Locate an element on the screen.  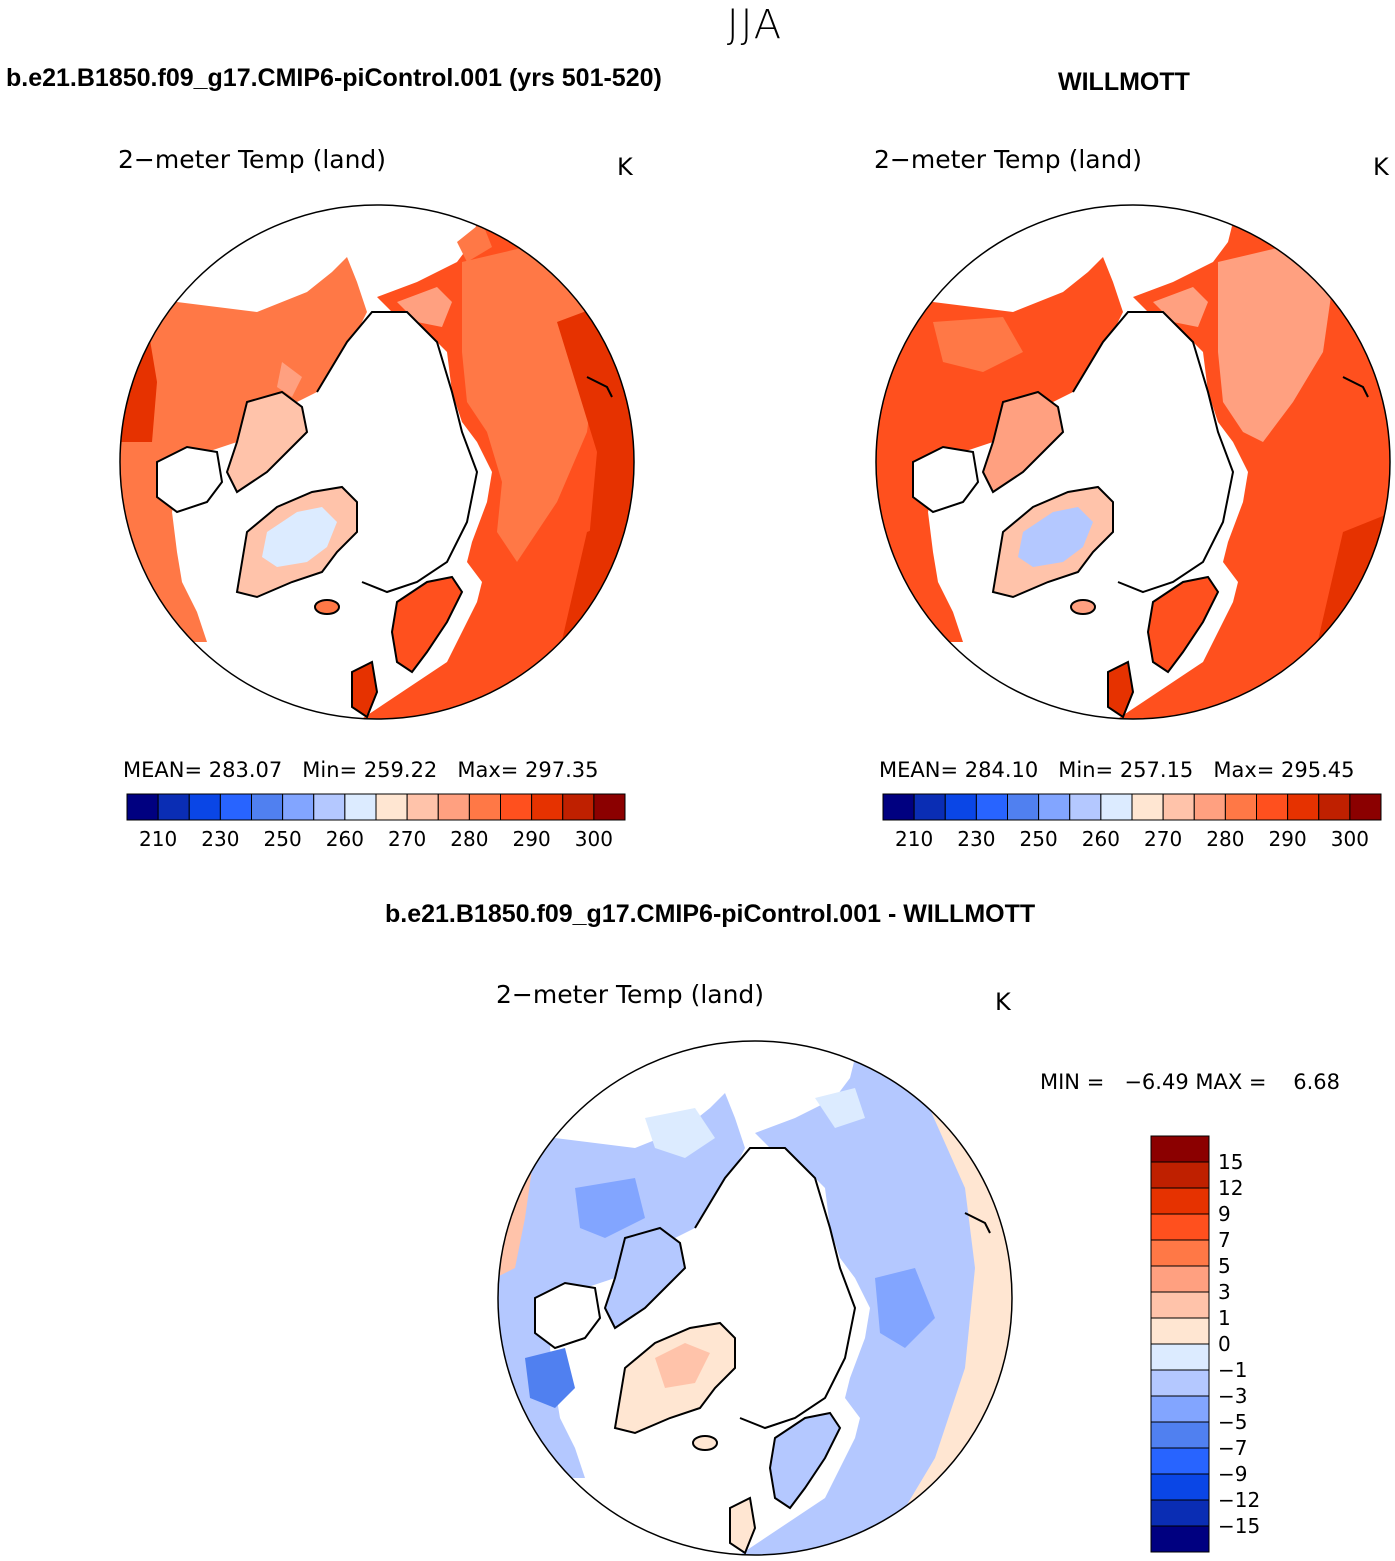
colorbar-tick-label: −1 is located at coordinates (1232, 1370).